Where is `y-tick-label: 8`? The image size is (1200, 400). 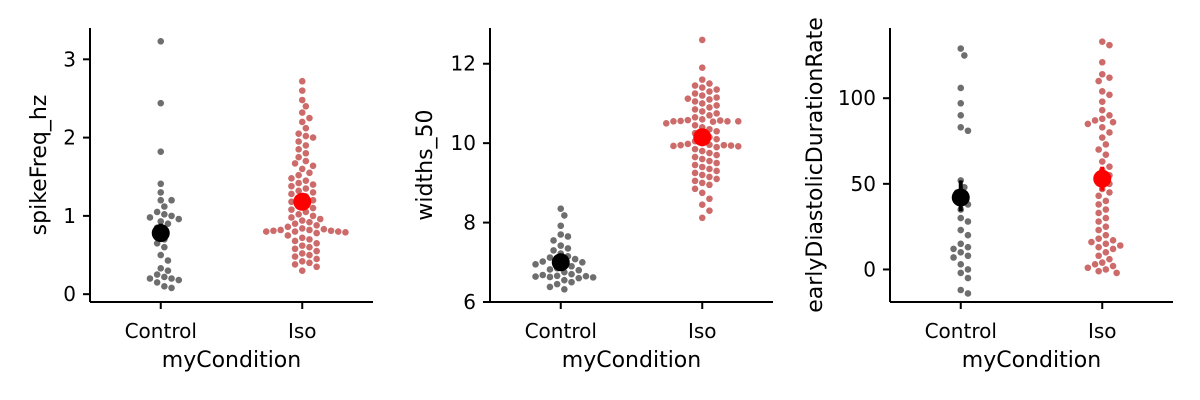
y-tick-label: 8 is located at coordinates (469, 223).